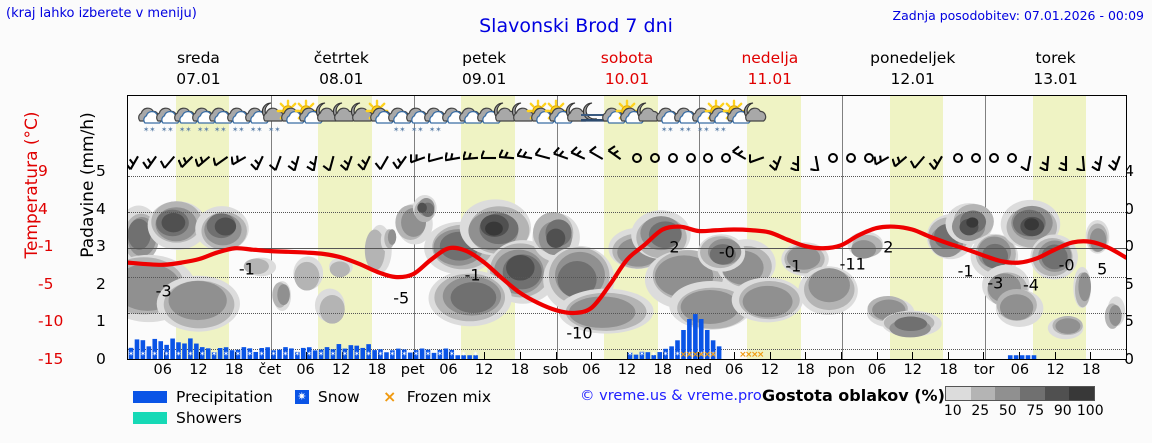 The width and height of the screenshot is (1152, 443). What do you see at coordinates (412, 370) in the screenshot?
I see `time-label: pet` at bounding box center [412, 370].